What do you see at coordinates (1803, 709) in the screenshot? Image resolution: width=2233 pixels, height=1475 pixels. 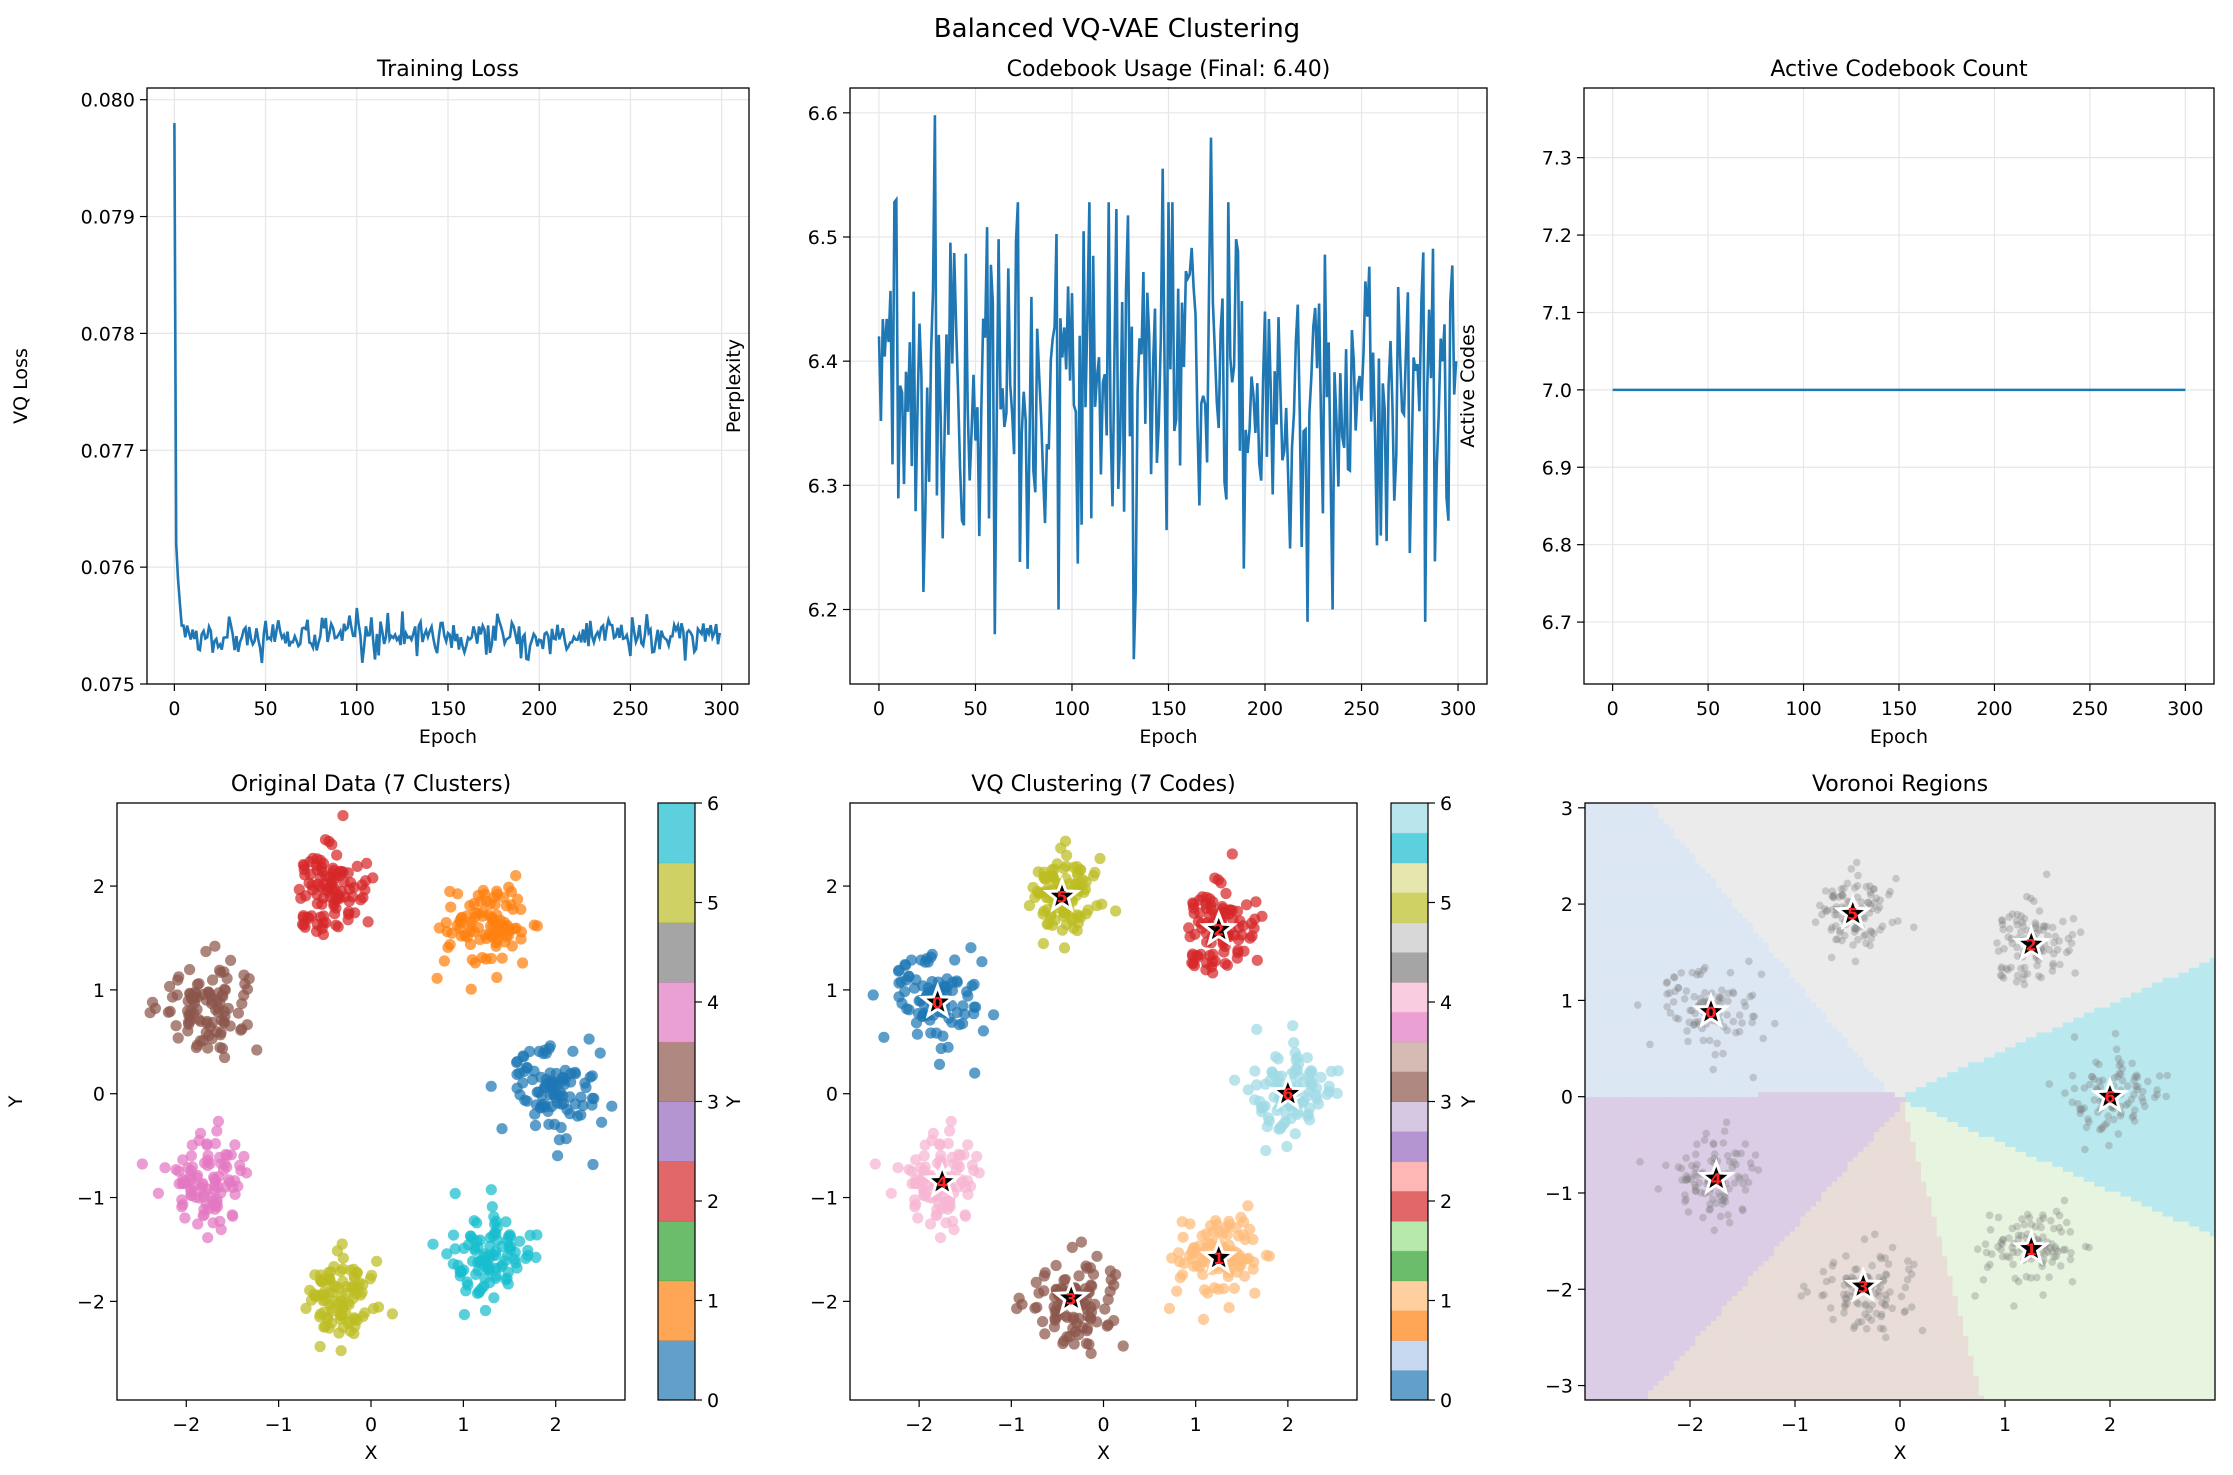 I see `x-tick-label: 100` at bounding box center [1803, 709].